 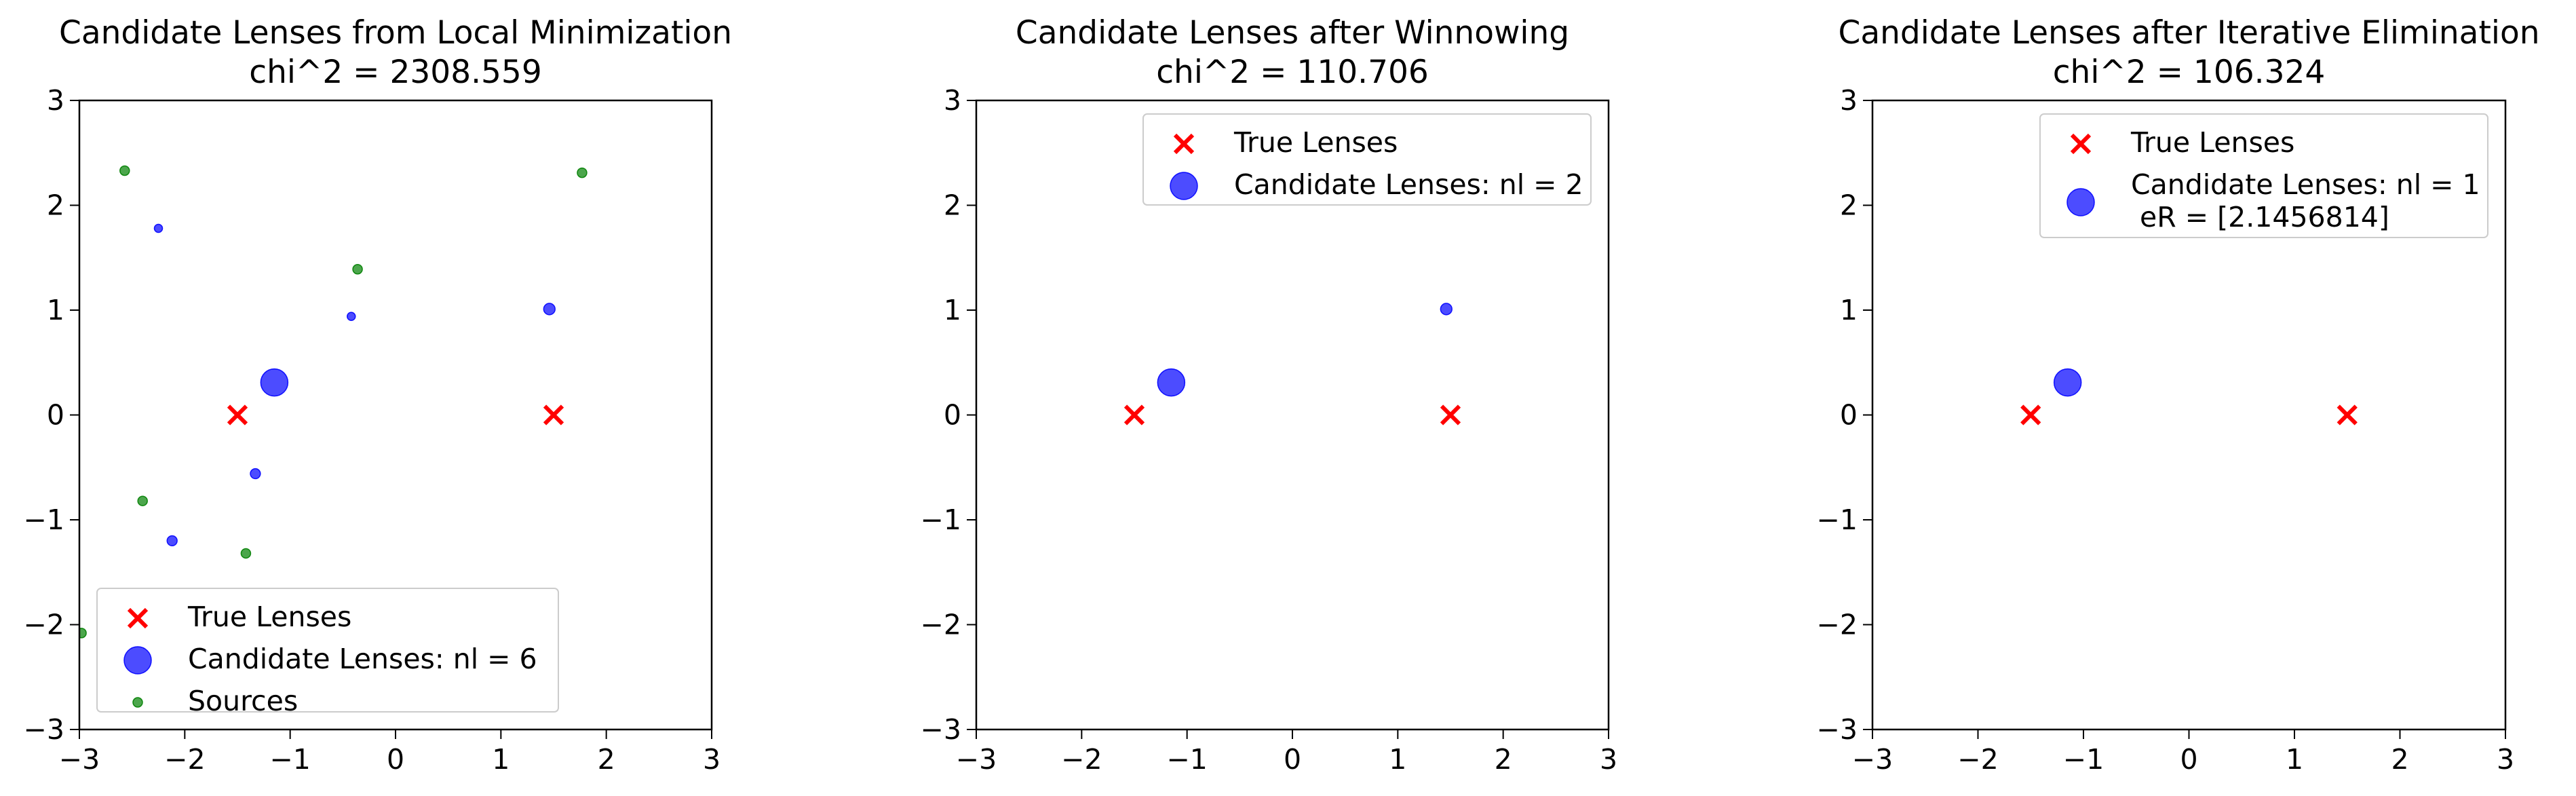 I want to click on legend-label-line: Sources, so click(x=243, y=701).